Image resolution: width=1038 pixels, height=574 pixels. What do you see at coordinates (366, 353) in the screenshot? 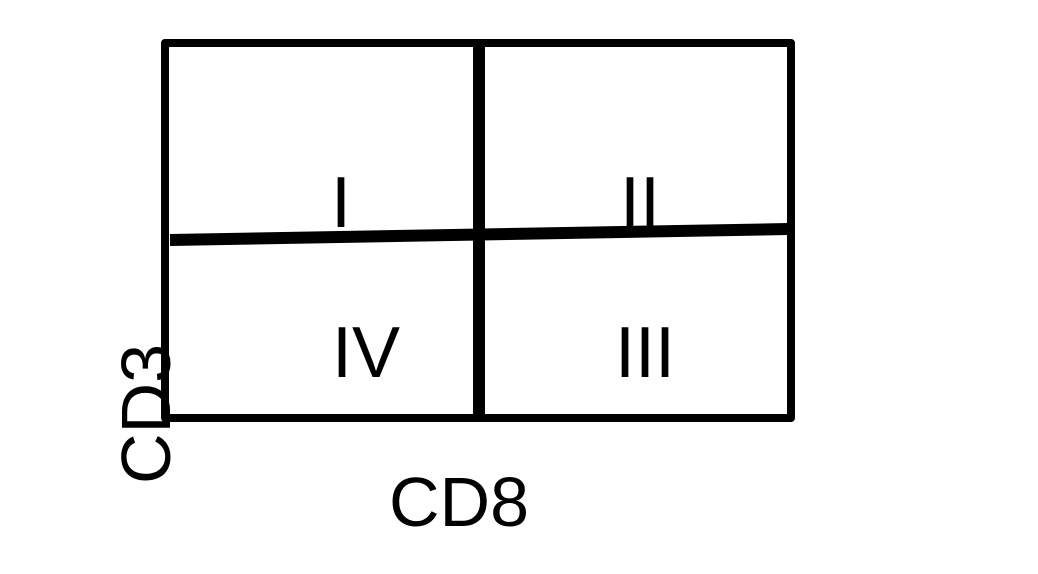
I see `quadrant-label-iv: IV` at bounding box center [366, 353].